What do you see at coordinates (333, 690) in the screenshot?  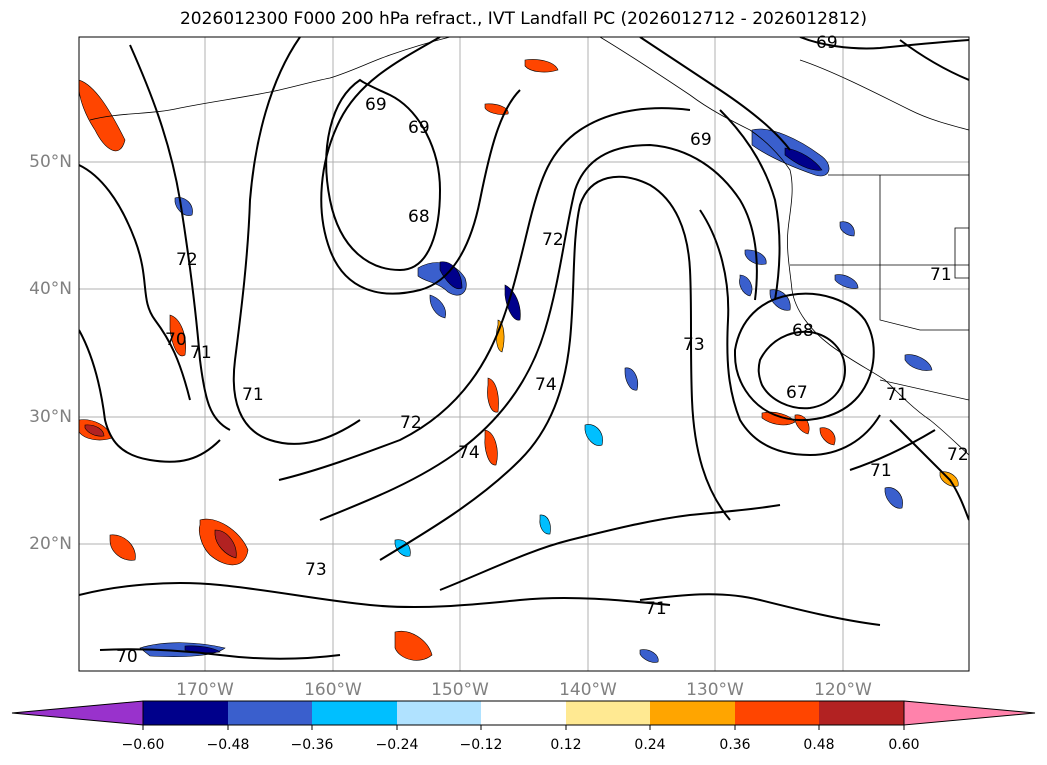 I see `lon-label-160w: 160°W` at bounding box center [333, 690].